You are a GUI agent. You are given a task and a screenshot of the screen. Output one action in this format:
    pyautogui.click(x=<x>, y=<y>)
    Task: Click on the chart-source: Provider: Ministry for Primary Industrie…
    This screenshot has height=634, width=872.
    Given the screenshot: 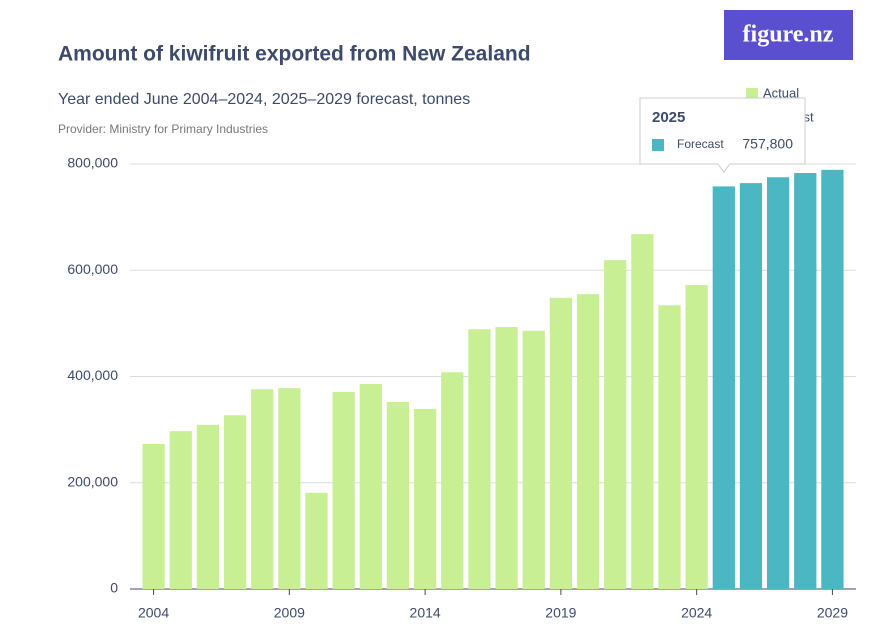 What is the action you would take?
    pyautogui.click(x=163, y=129)
    